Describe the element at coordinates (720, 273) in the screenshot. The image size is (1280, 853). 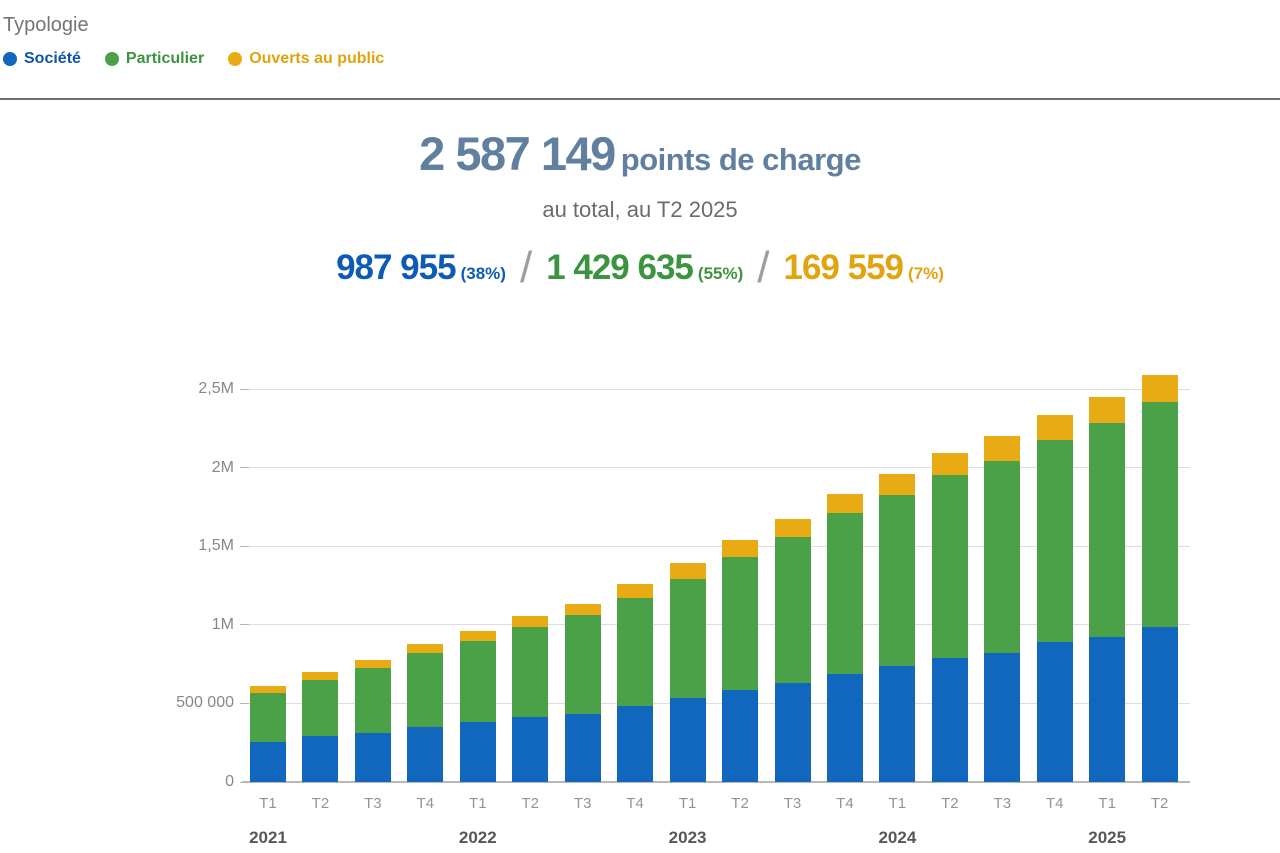
I see `stat-percent: (55%)` at that location.